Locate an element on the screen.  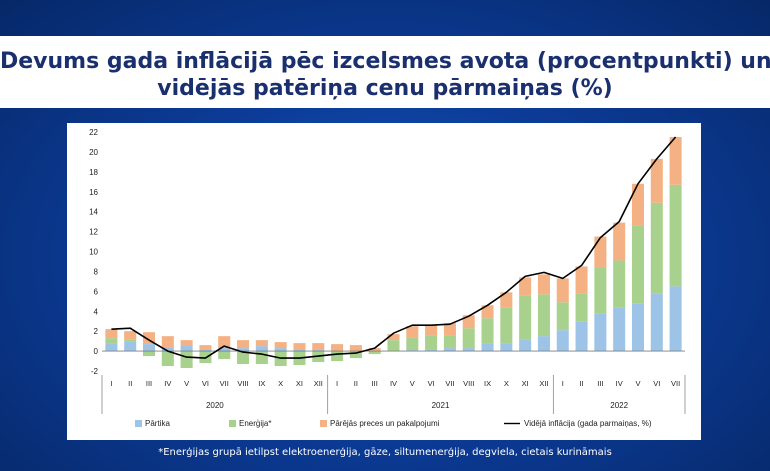
legend-swatch-other is located at coordinates (323, 423).